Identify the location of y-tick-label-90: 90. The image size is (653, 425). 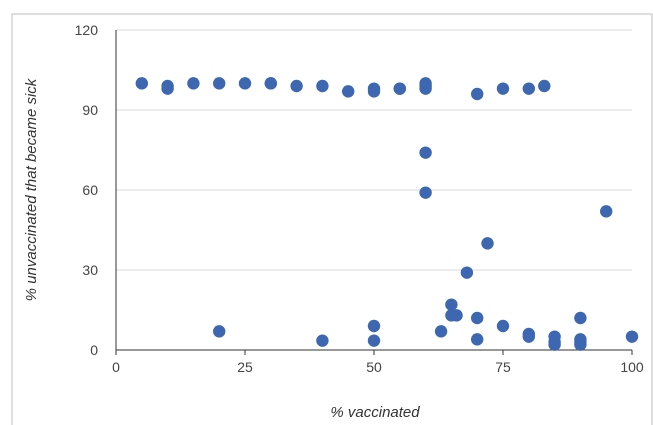
(90, 110).